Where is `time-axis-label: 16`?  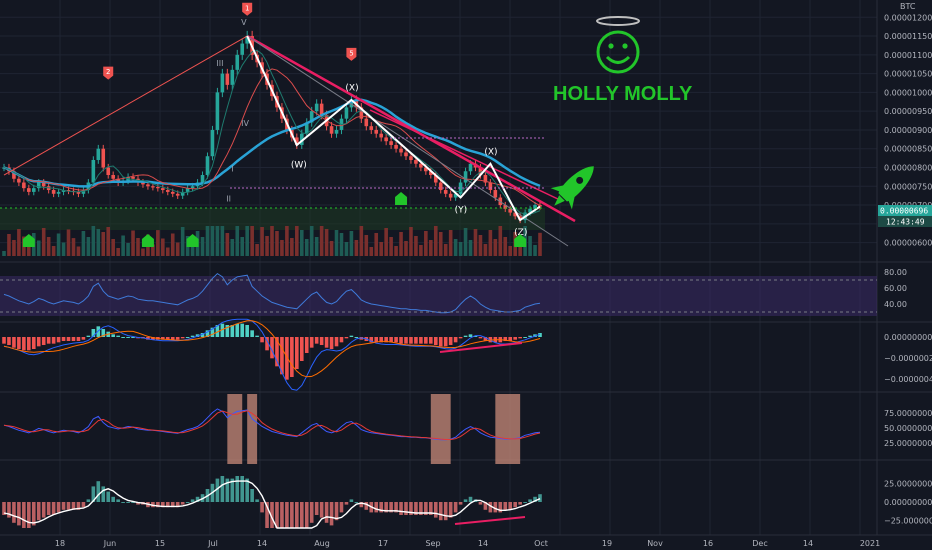
time-axis-label: 16 is located at coordinates (708, 543).